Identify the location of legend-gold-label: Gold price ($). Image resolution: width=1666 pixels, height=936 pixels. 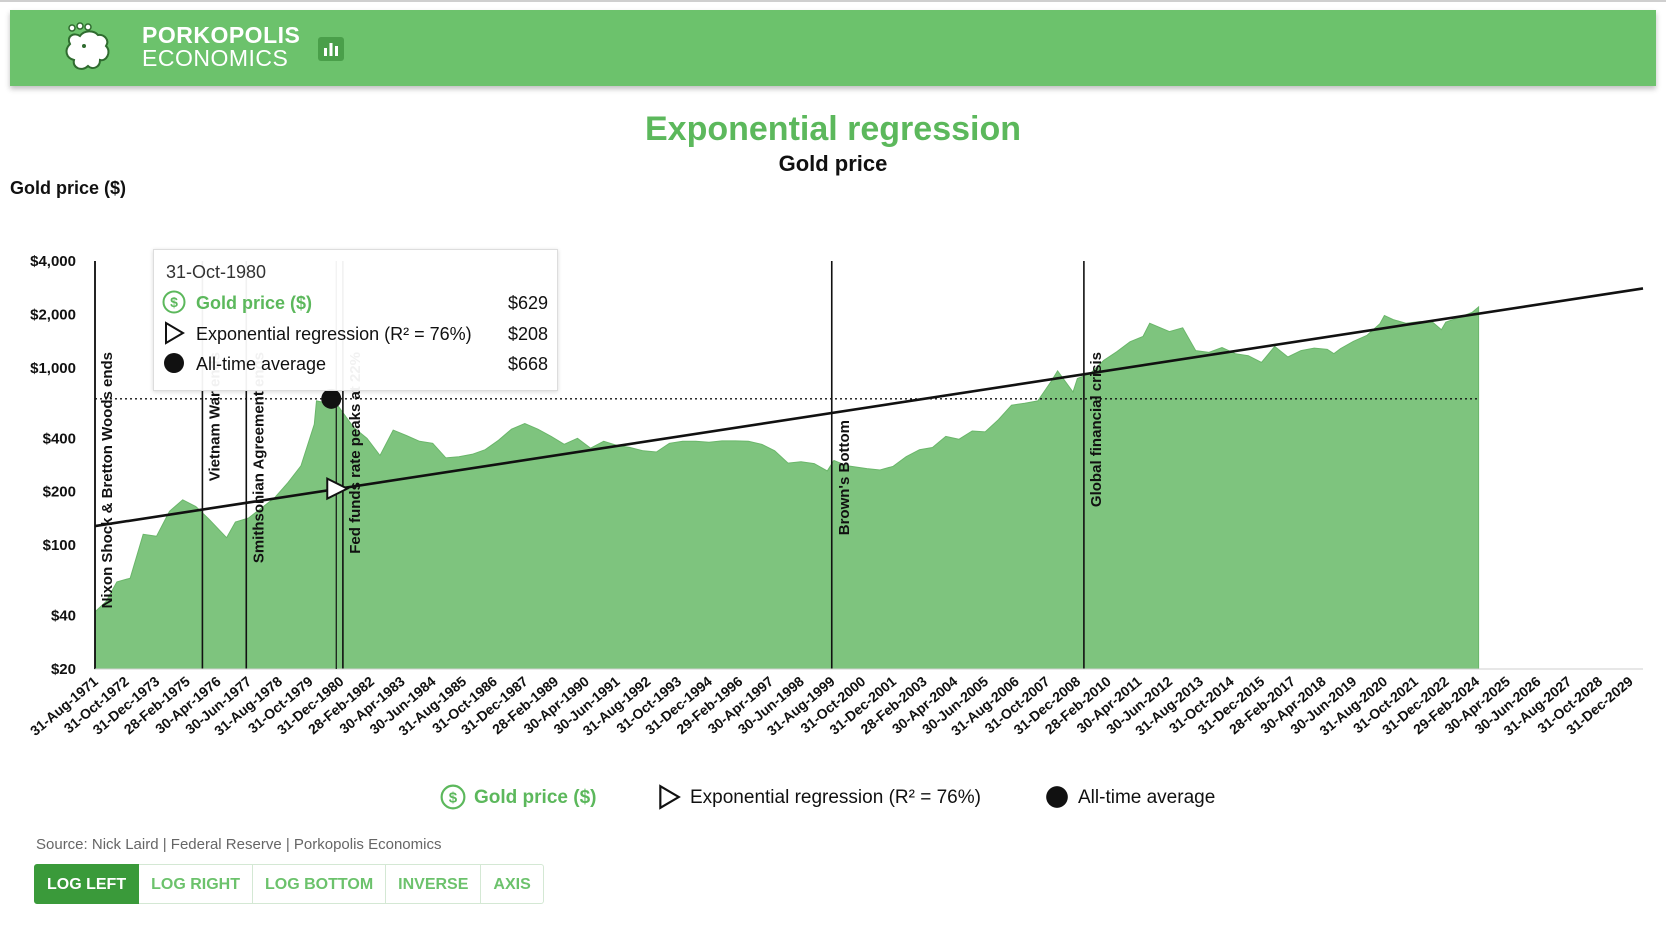
(535, 797).